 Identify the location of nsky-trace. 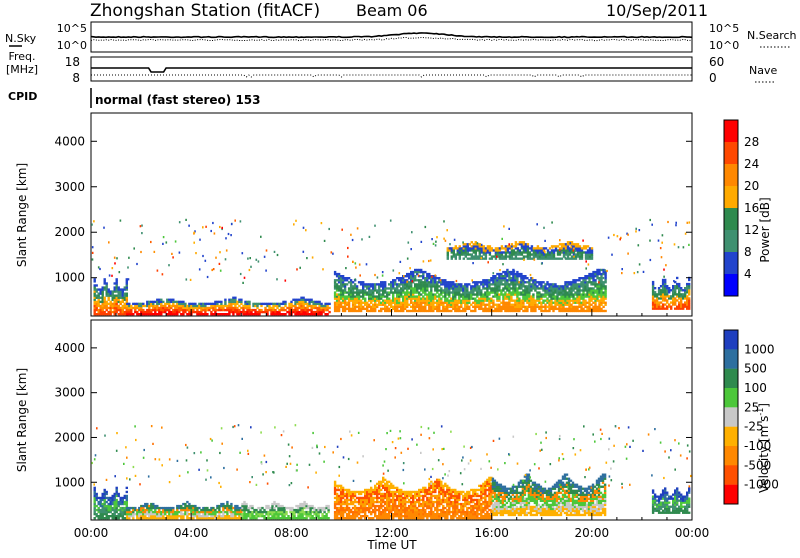
(391, 35).